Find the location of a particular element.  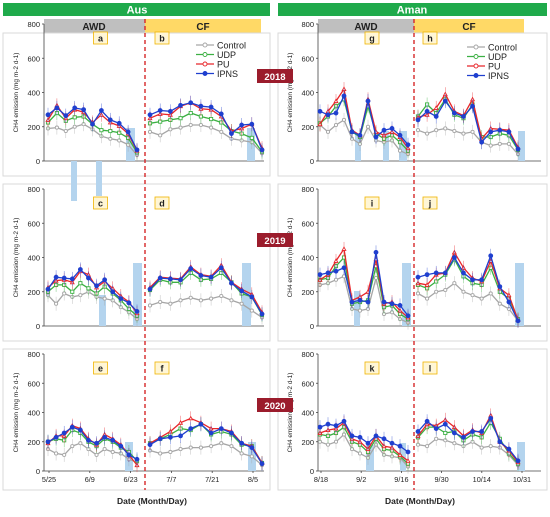

panel-f: f is located at coordinates (206, 417).